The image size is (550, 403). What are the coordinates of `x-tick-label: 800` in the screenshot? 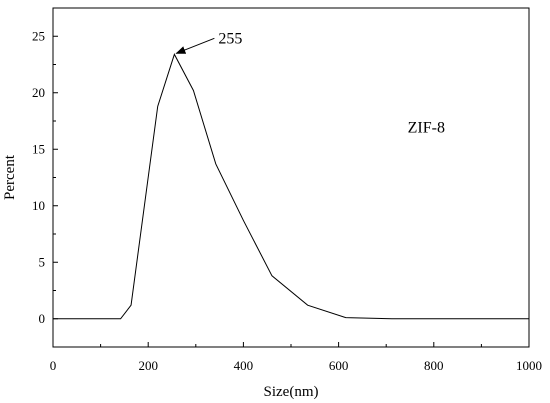 It's located at (434, 365).